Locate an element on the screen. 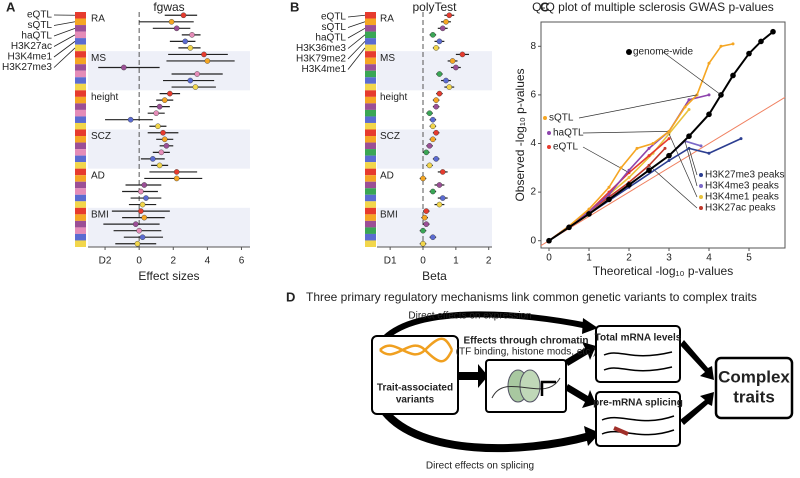 The width and height of the screenshot is (800, 478). panel-label: A is located at coordinates (11, 7).